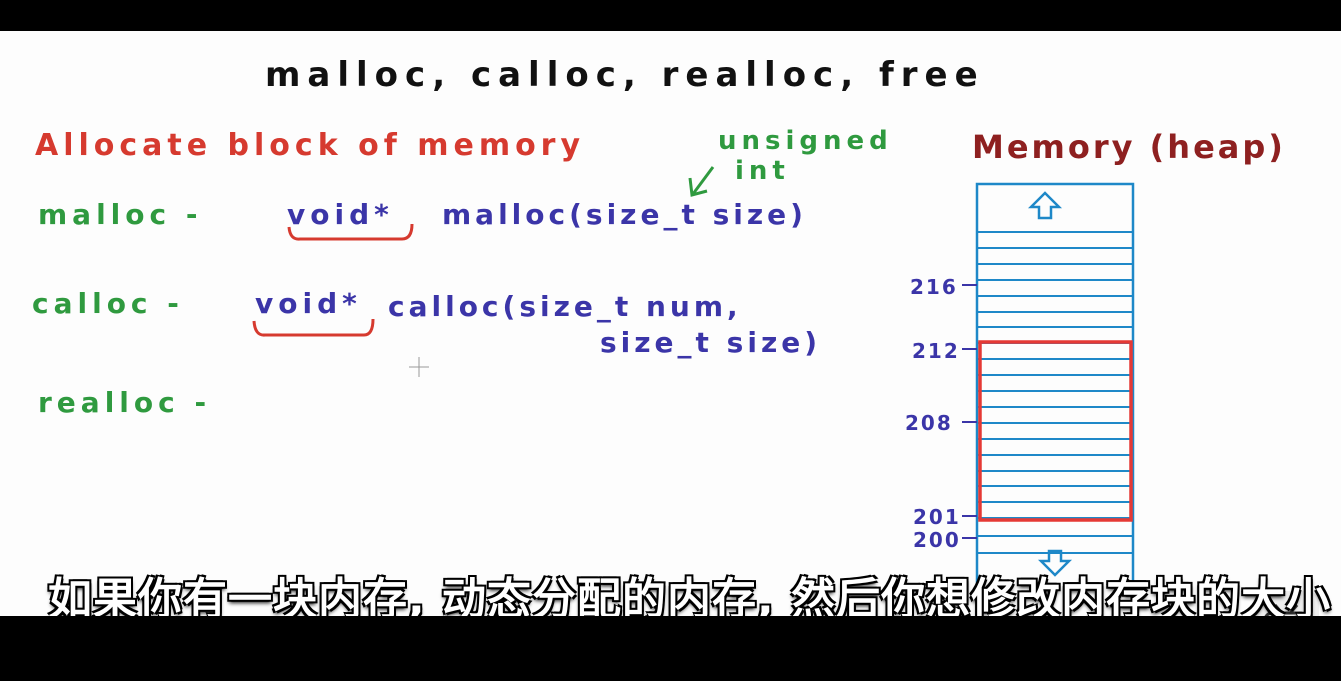  I want to click on annotation-arrow, so click(701, 181).